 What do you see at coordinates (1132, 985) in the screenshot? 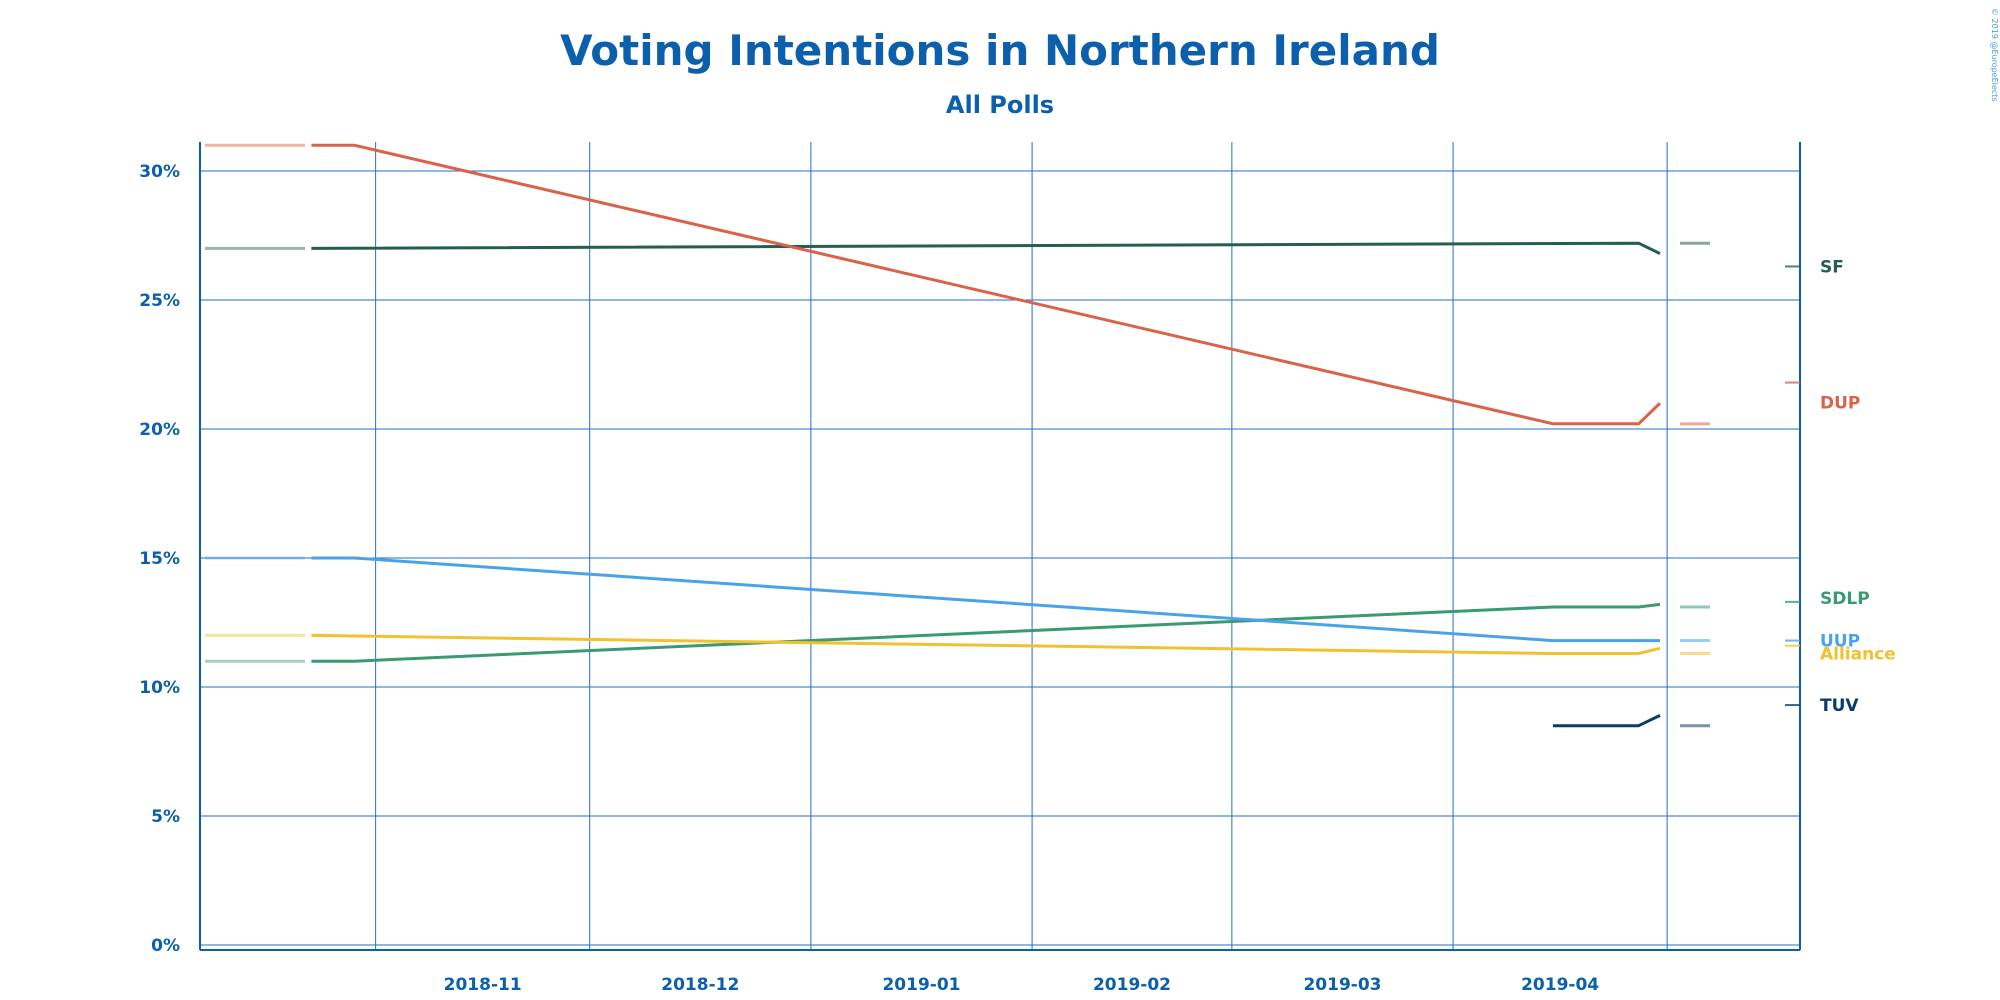
I see `x-tick-label: 2019-02` at bounding box center [1132, 985].